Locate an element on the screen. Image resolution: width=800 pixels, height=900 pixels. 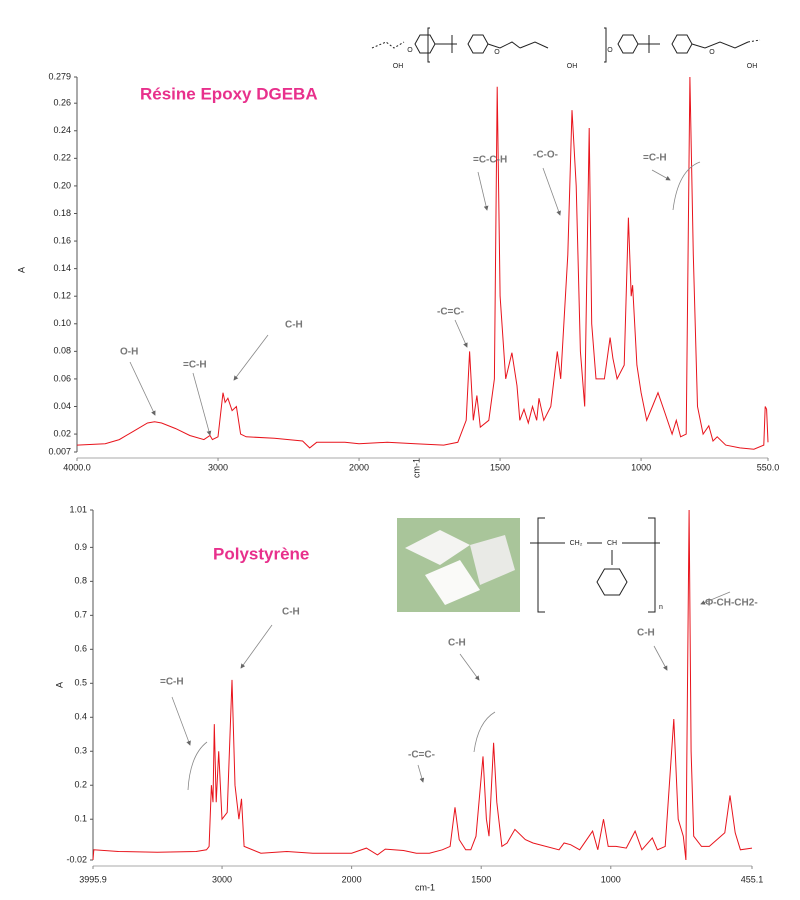
y-tick-label: 0.02 is located at coordinates (62, 433).